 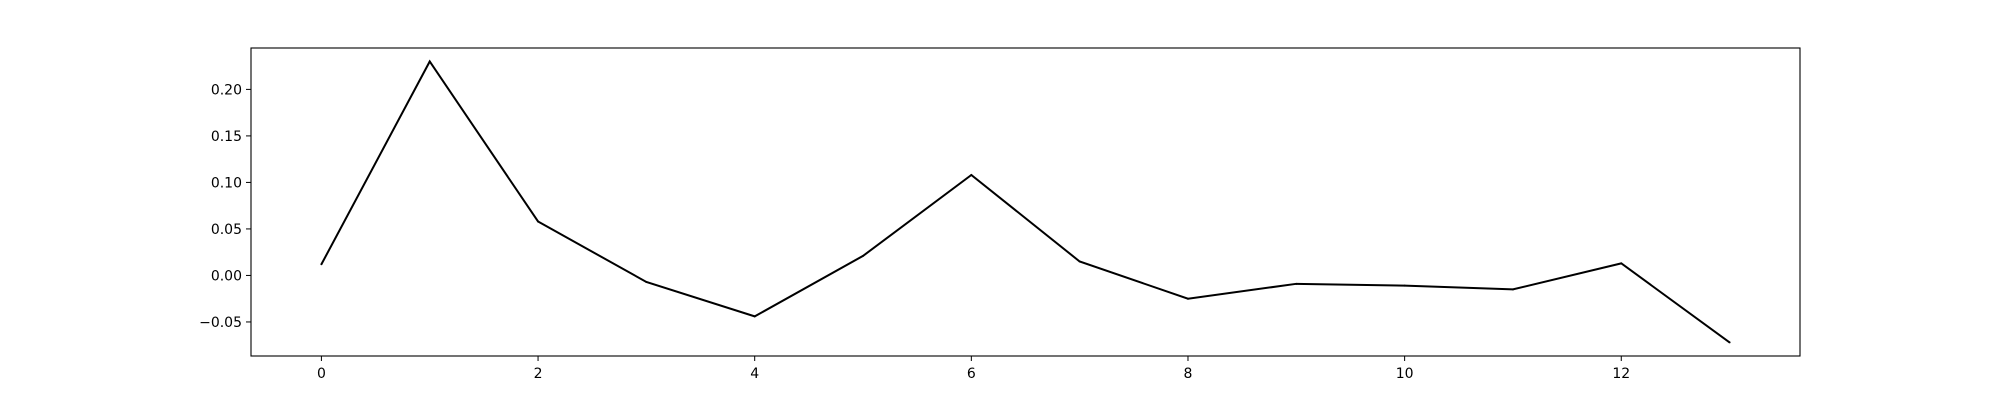 What do you see at coordinates (1188, 374) in the screenshot?
I see `x-tick-label: 8` at bounding box center [1188, 374].